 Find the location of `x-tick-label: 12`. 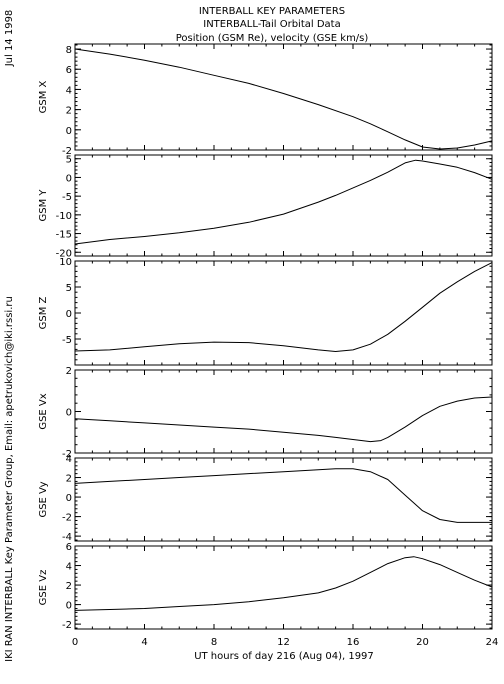

x-tick-label: 12 is located at coordinates (283, 642).